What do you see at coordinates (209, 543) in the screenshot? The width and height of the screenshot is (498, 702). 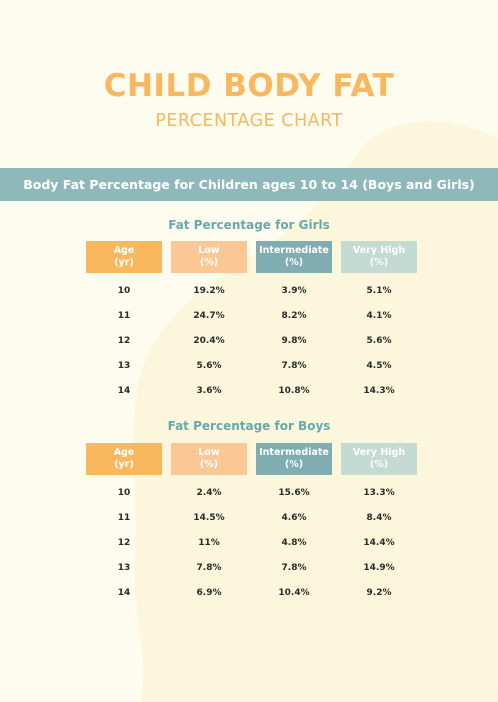 I see `cell-low: 11%` at bounding box center [209, 543].